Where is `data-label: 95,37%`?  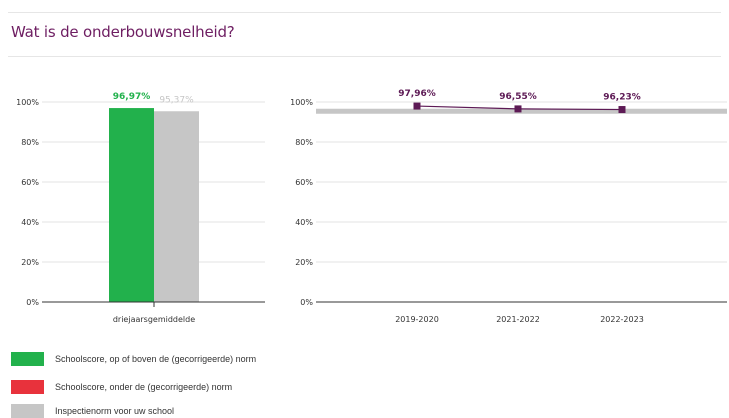 data-label: 95,37% is located at coordinates (176, 100).